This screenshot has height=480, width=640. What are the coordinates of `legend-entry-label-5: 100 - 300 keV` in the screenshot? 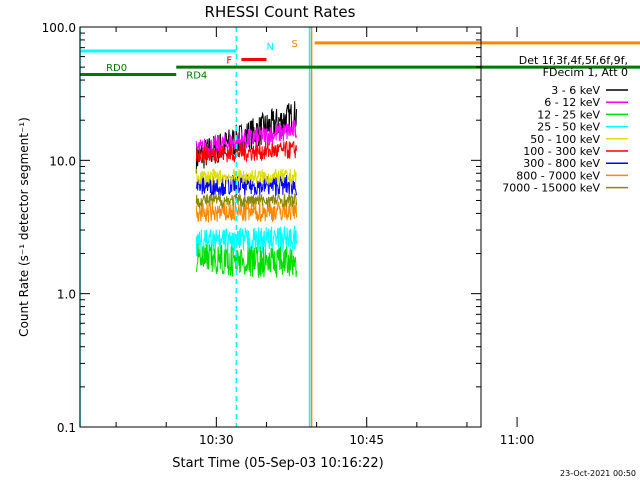 It's located at (561, 151).